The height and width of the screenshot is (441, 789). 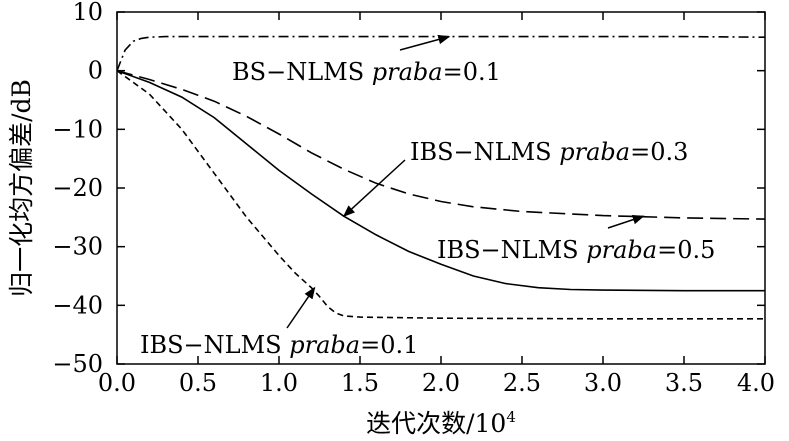 I want to click on annotation-arrow-ibs03, so click(x=374, y=188).